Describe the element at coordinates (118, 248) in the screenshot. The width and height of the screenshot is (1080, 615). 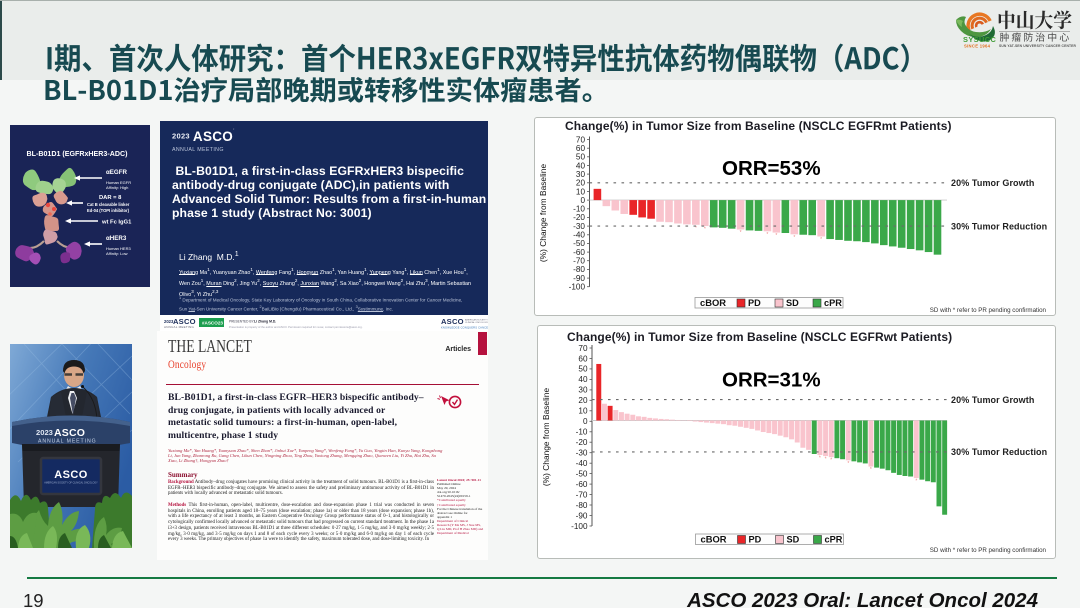
I see `svg-text: Human HER3` at that location.